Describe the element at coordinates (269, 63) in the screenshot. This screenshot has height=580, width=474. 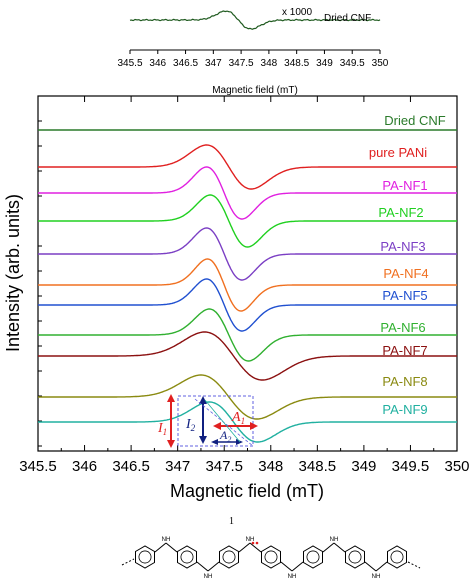
I see `inset-x-tick-label: 348` at that location.